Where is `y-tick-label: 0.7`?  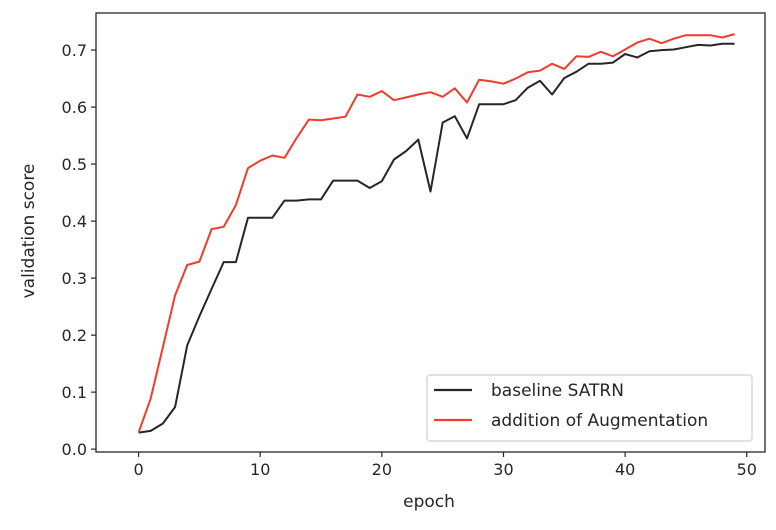 y-tick-label: 0.7 is located at coordinates (74, 50).